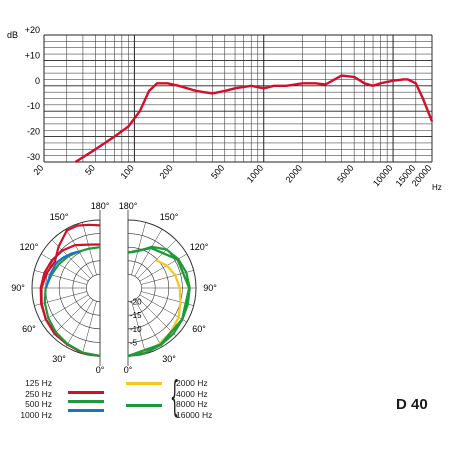 The height and width of the screenshot is (452, 452). Describe the element at coordinates (32, 55) in the screenshot. I see `y-tick-label: +10` at that location.